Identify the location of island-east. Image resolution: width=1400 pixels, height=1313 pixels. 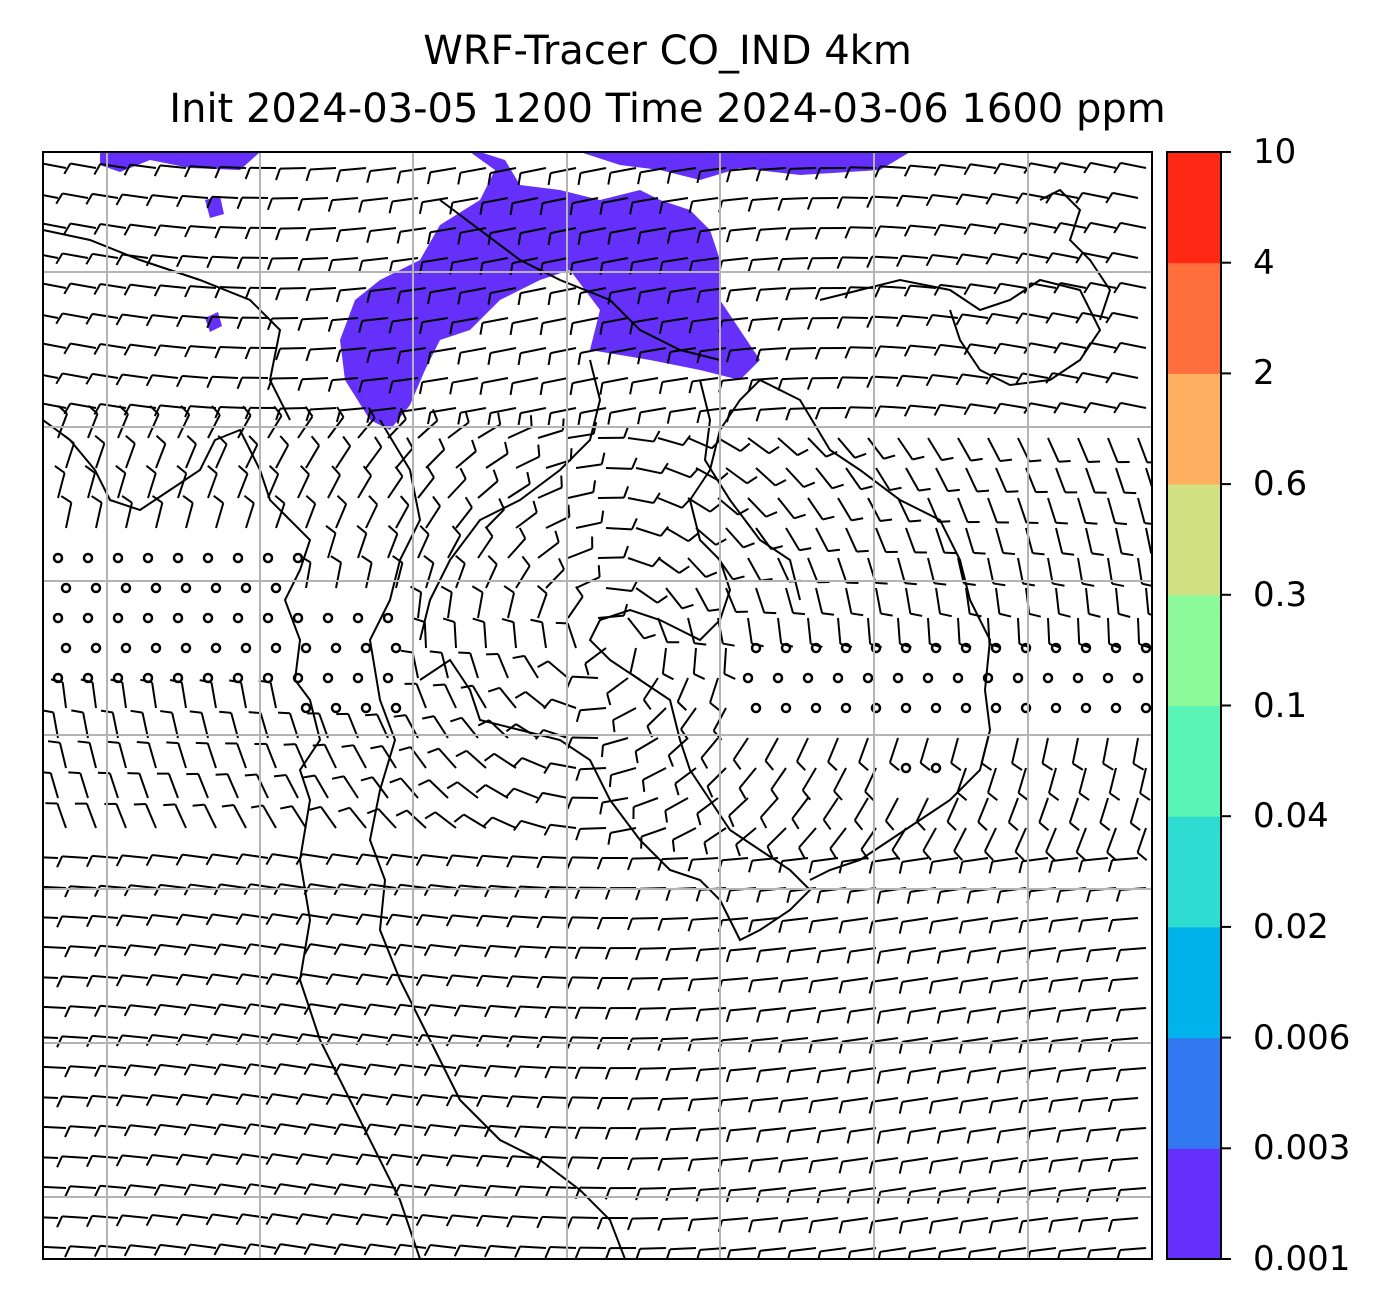
(1075, 254).